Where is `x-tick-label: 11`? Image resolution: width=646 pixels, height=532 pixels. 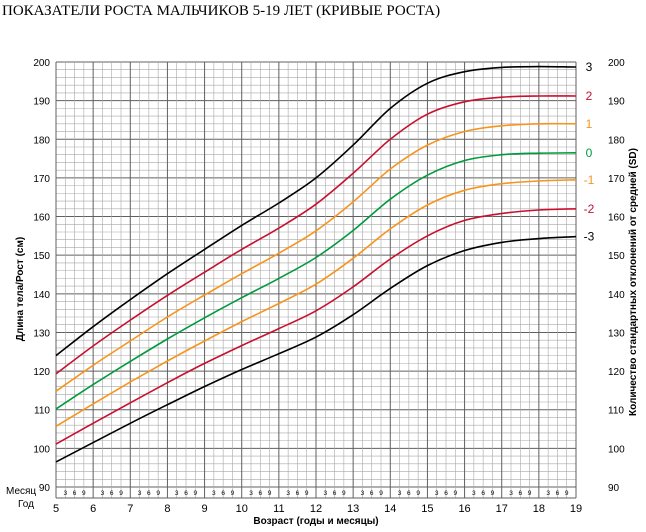
x-tick-label: 11 is located at coordinates (278, 509).